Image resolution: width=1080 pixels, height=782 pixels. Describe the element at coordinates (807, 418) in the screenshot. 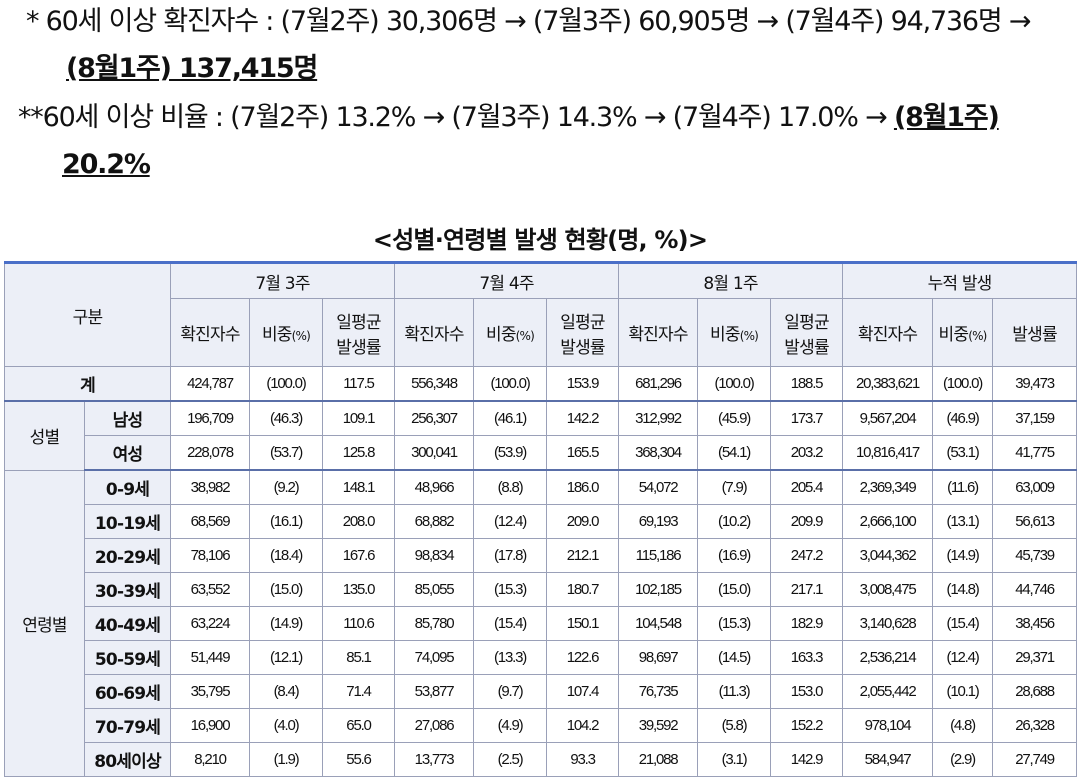

I see `table-cell: 173.7` at that location.